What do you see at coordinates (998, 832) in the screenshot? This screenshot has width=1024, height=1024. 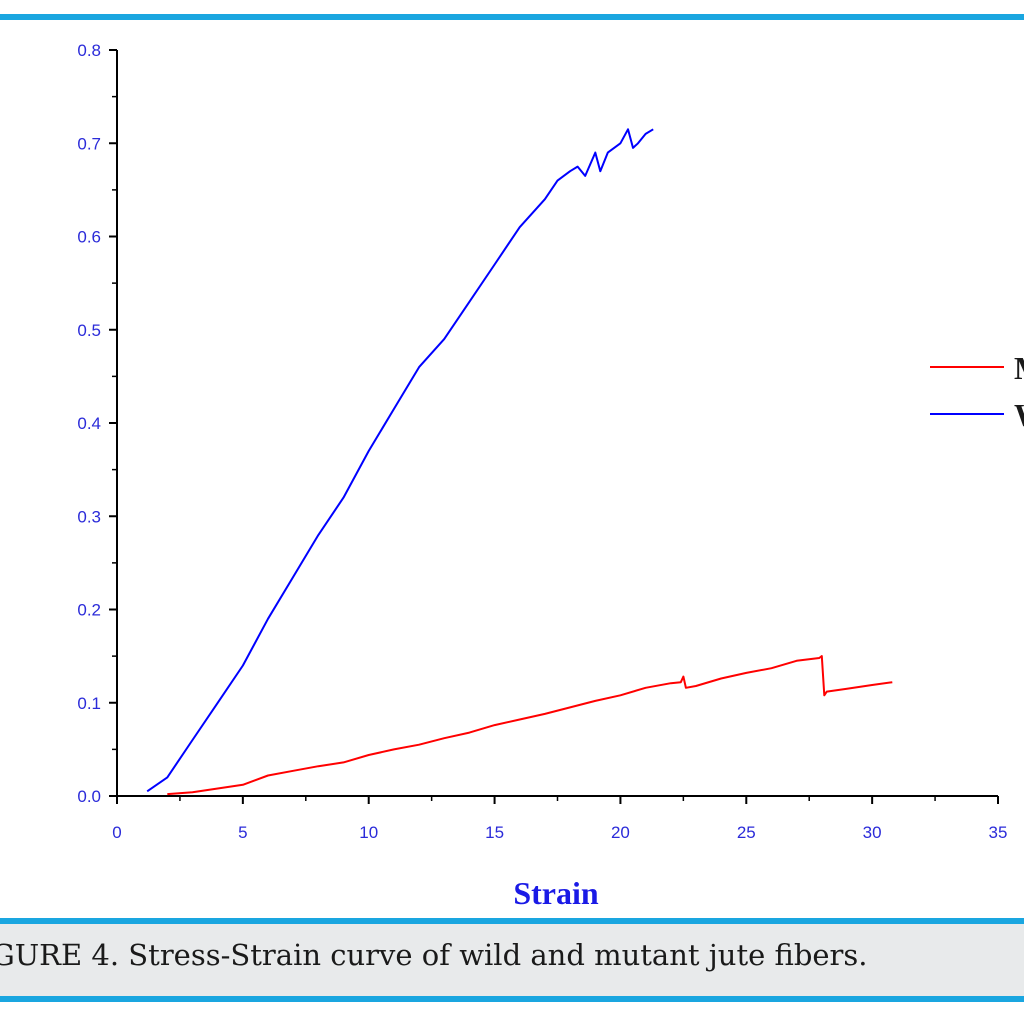 I see `x-tick-label: 35` at bounding box center [998, 832].